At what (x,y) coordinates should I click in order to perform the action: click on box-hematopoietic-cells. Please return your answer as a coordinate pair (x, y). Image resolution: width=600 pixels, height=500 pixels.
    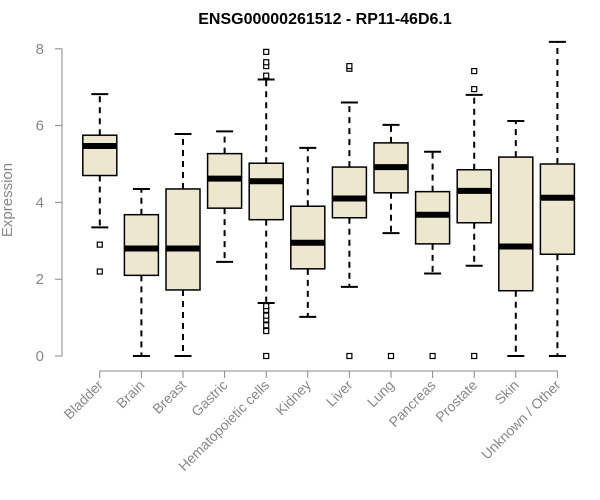
    Looking at the image, I should click on (266, 204).